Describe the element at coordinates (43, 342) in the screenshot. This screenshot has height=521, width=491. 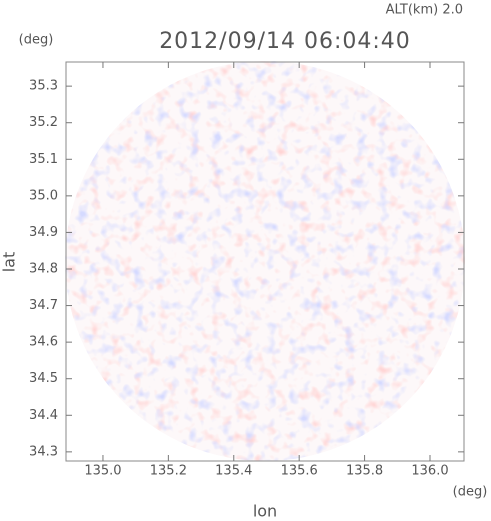
I see `y-tick-label: 34.6` at that location.